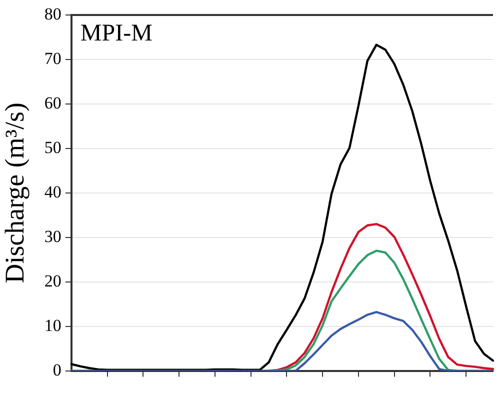  Describe the element at coordinates (53, 236) in the screenshot. I see `y-tick-label: 30` at that location.